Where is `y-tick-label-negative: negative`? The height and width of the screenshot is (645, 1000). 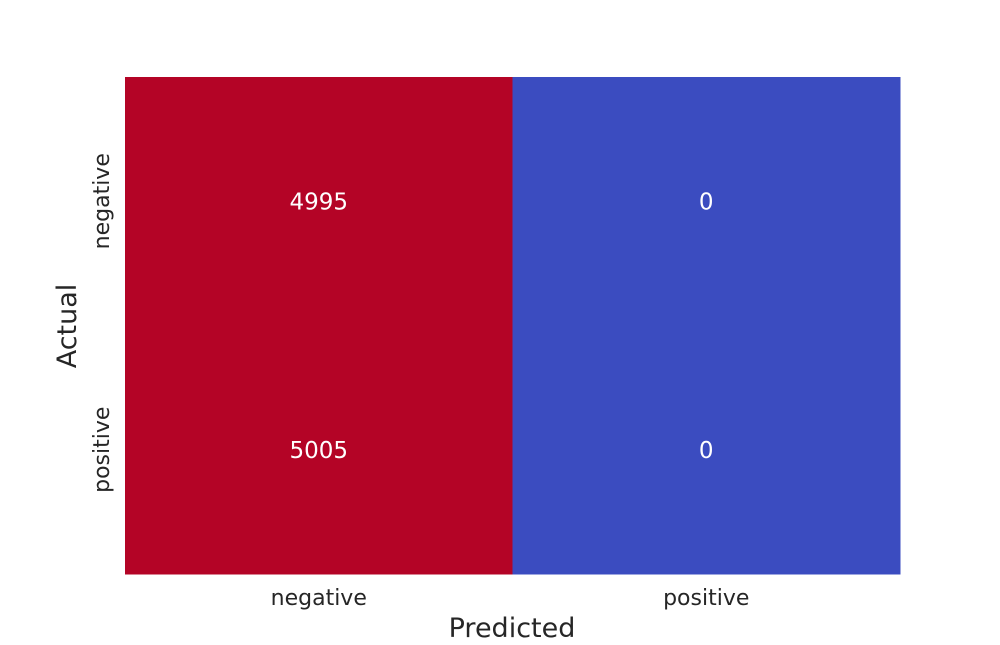
y-tick-label-negative: negative is located at coordinates (102, 201).